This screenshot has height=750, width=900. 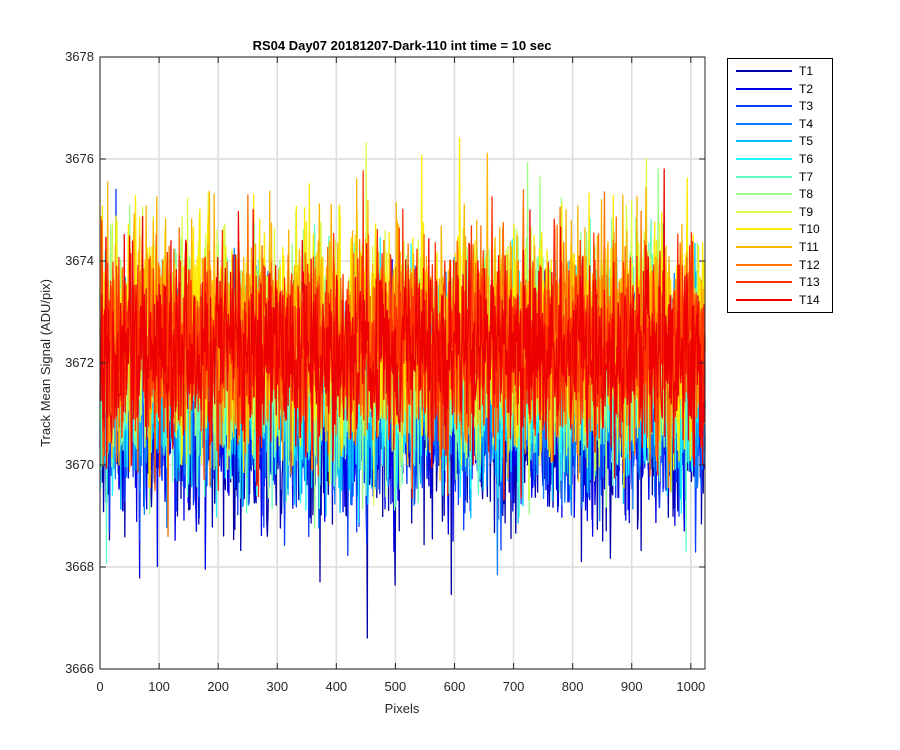 I want to click on legend-item-t12: T12, so click(x=780, y=265).